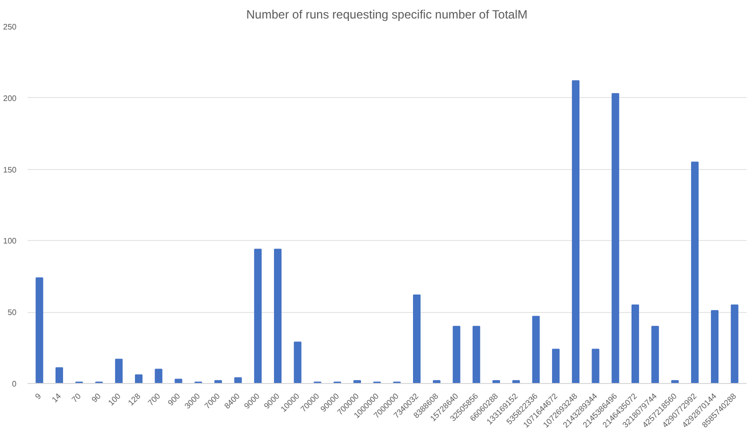 Image resolution: width=751 pixels, height=433 pixels. What do you see at coordinates (96, 397) in the screenshot?
I see `x-tick-label: 90` at bounding box center [96, 397].